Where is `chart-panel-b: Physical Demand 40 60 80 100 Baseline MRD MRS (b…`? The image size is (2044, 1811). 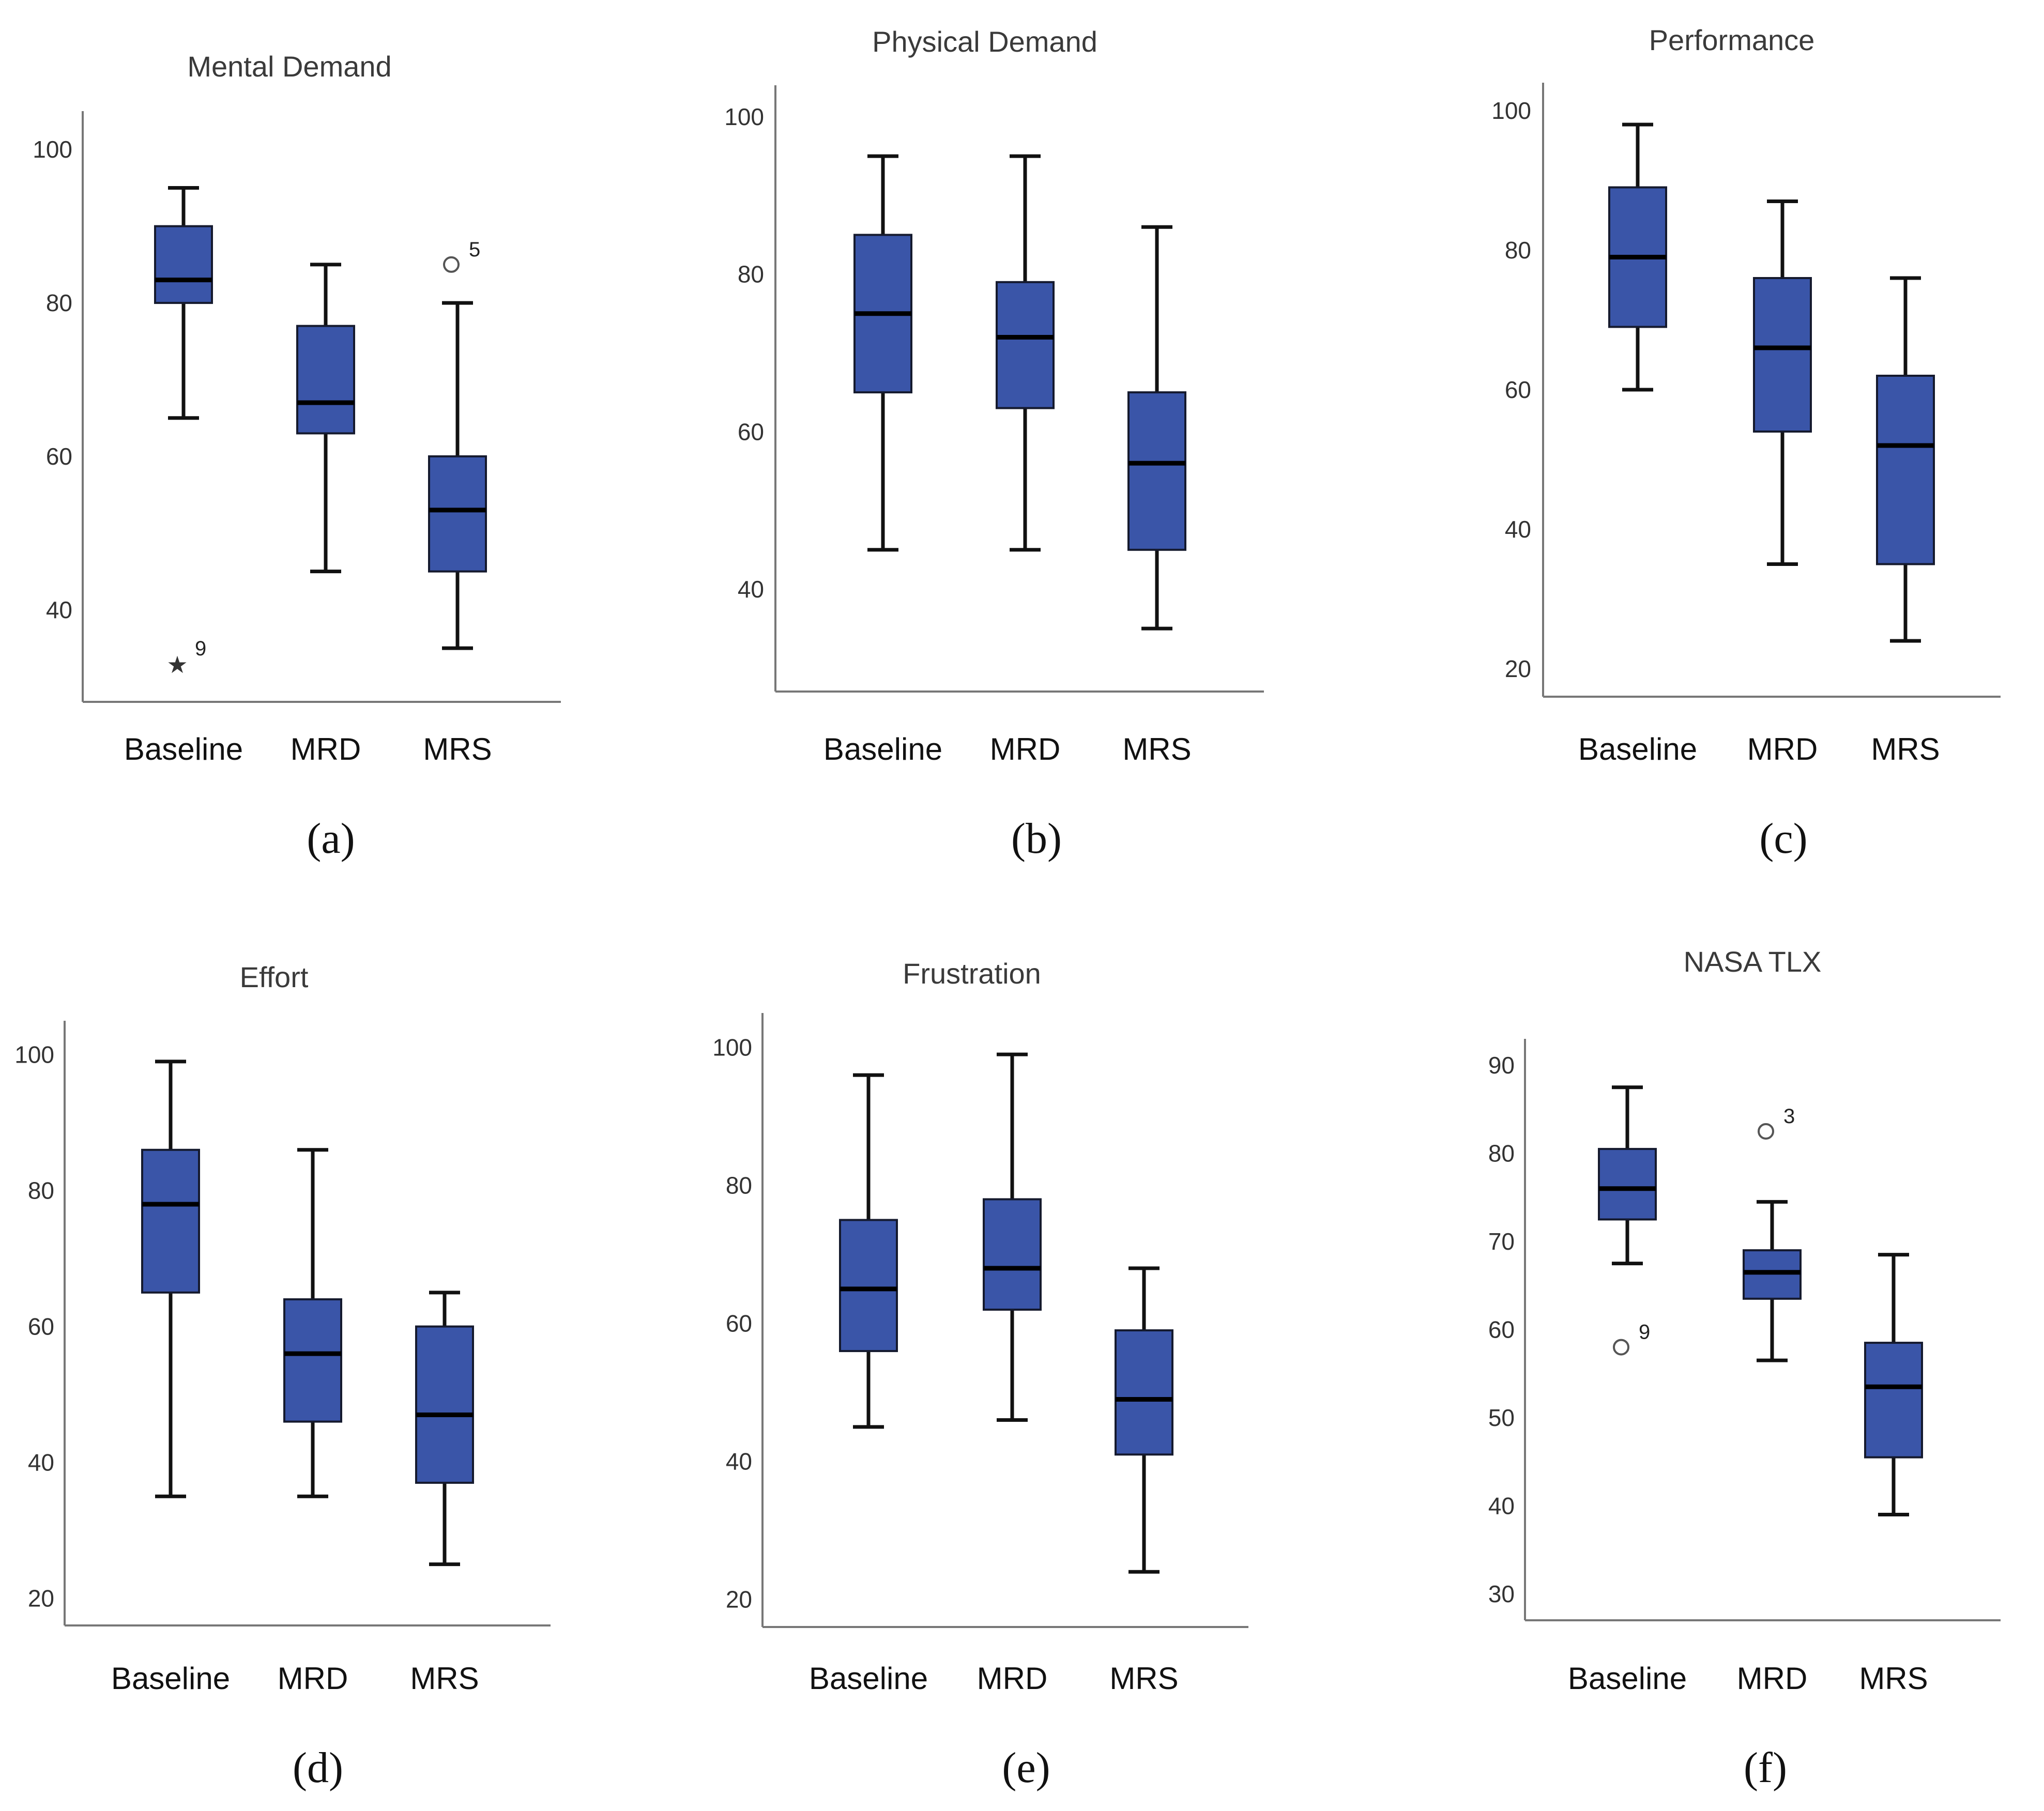 chart-panel-b: Physical Demand 40 60 80 100 Baseline MRD MRS (b… is located at coordinates (994, 444).